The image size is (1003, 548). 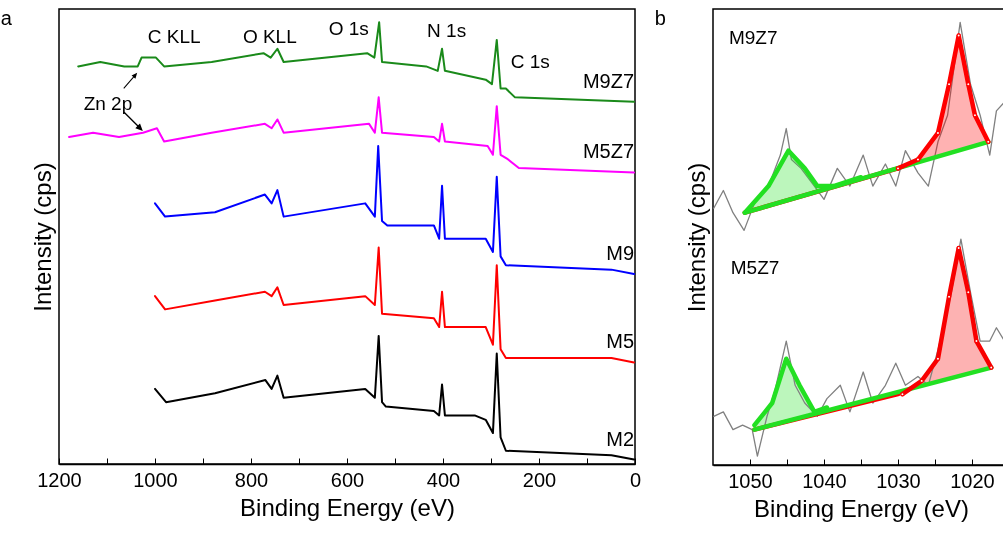 I want to click on annotation: Zn 2p, so click(x=108, y=104).